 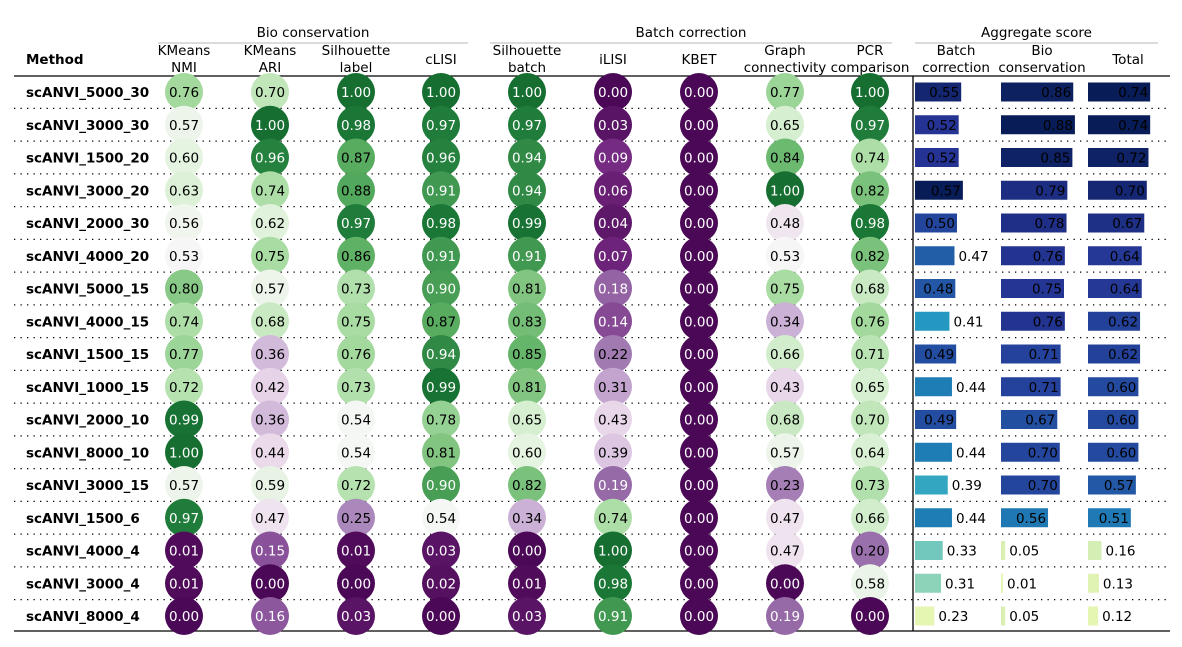 What do you see at coordinates (940, 224) in the screenshot?
I see `score-bar-label: 0.50` at bounding box center [940, 224].